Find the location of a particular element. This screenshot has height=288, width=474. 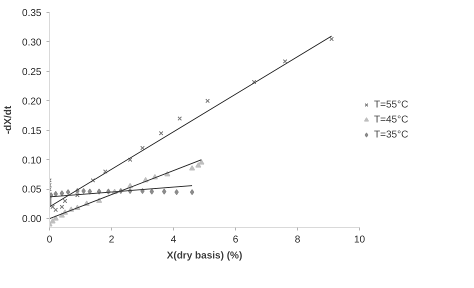

y-tick-label: 0.30 is located at coordinates (32, 42).